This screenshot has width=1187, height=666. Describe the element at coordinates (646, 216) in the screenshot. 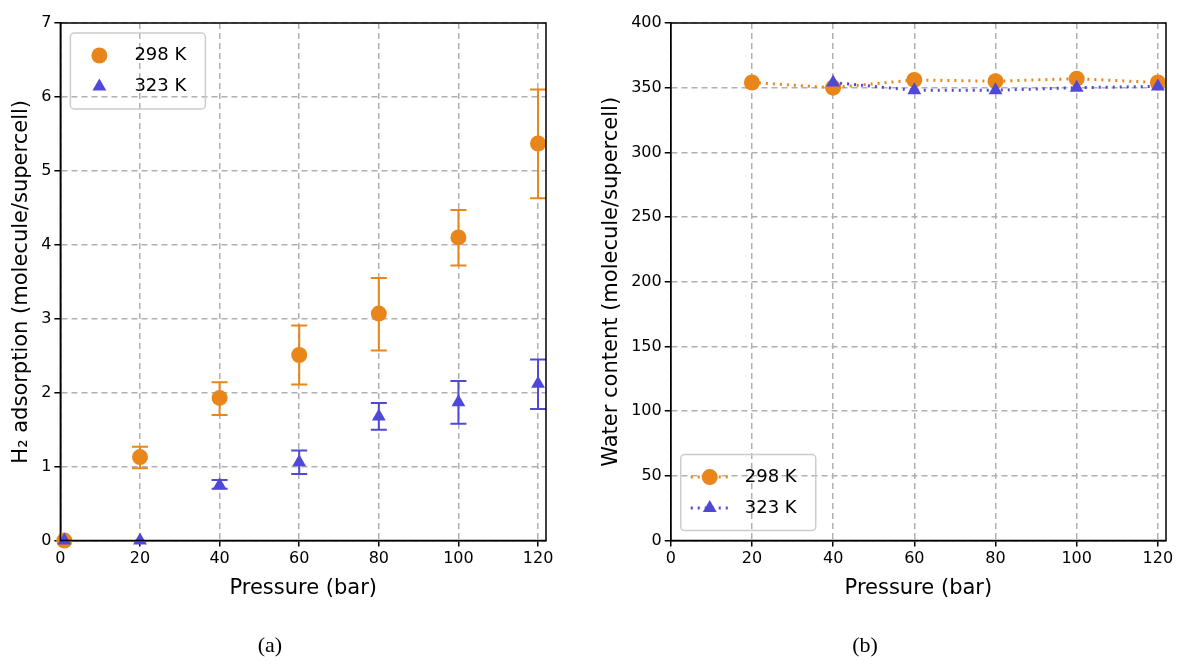

I see `y-tick-label: 250` at that location.